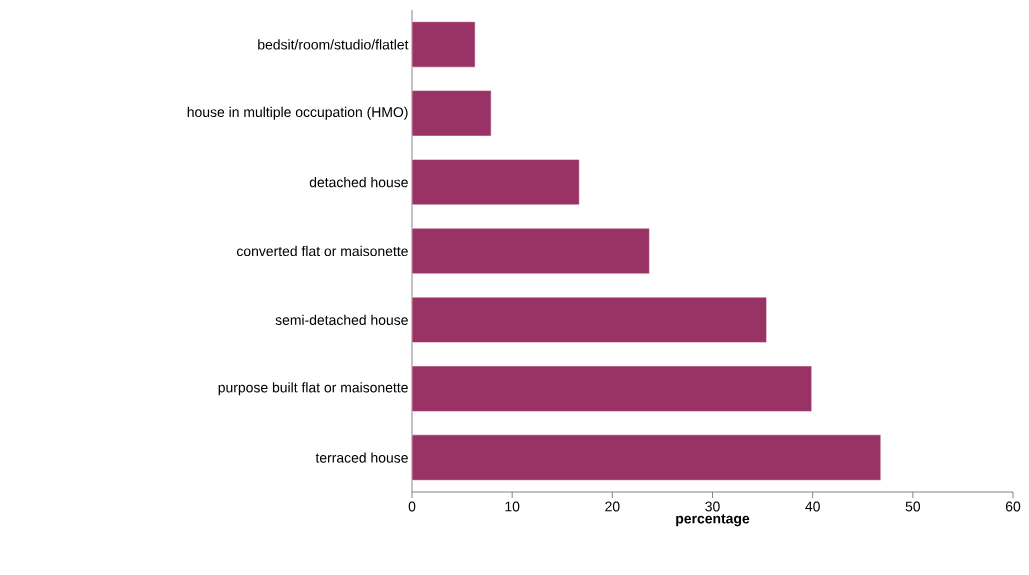 Image resolution: width=1029 pixels, height=575 pixels. I want to click on y-tick-label: house in multiple occupation (HMO), so click(297, 113).